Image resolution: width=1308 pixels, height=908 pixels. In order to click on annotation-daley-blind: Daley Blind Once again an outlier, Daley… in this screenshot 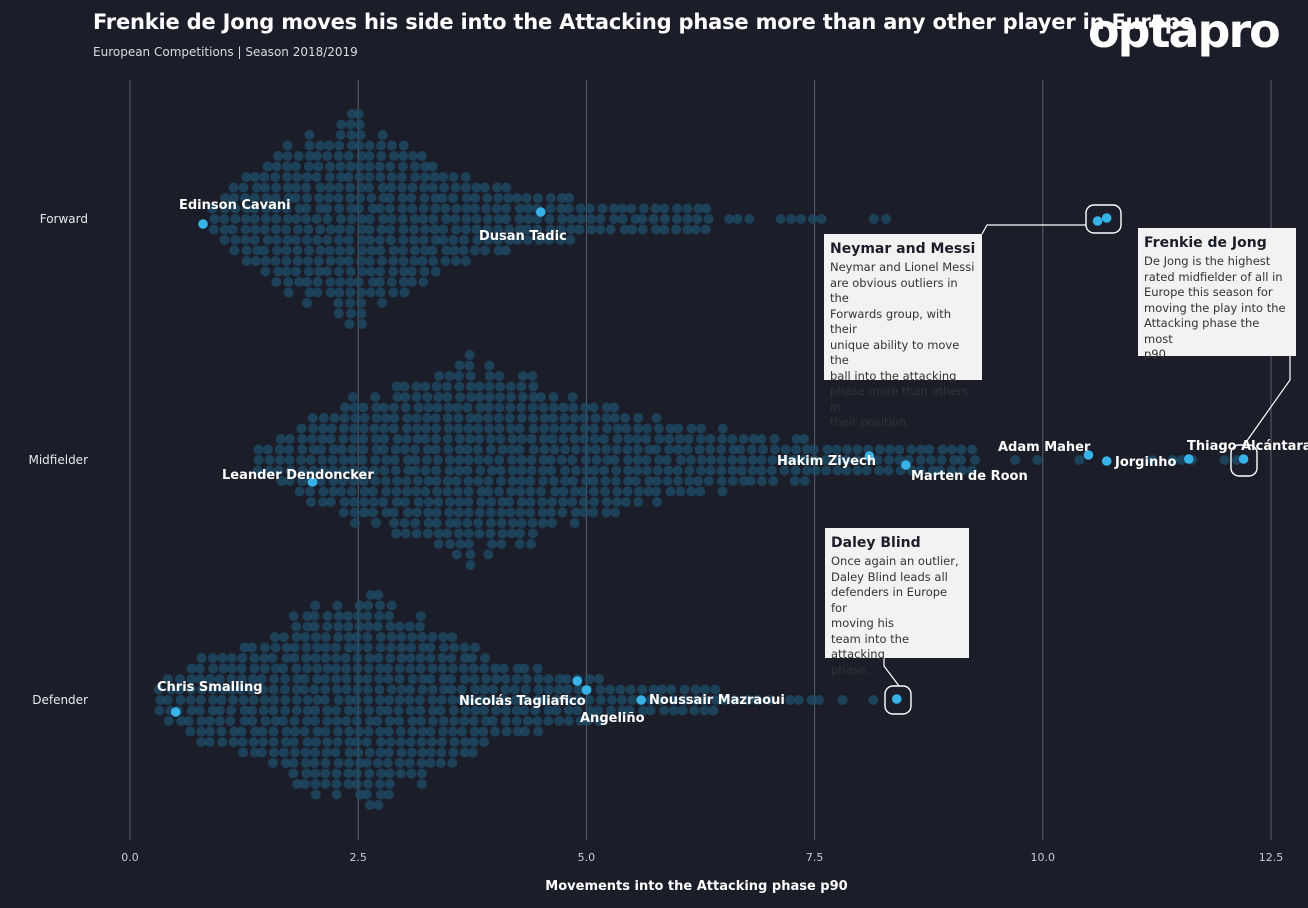, I will do `click(897, 602)`.